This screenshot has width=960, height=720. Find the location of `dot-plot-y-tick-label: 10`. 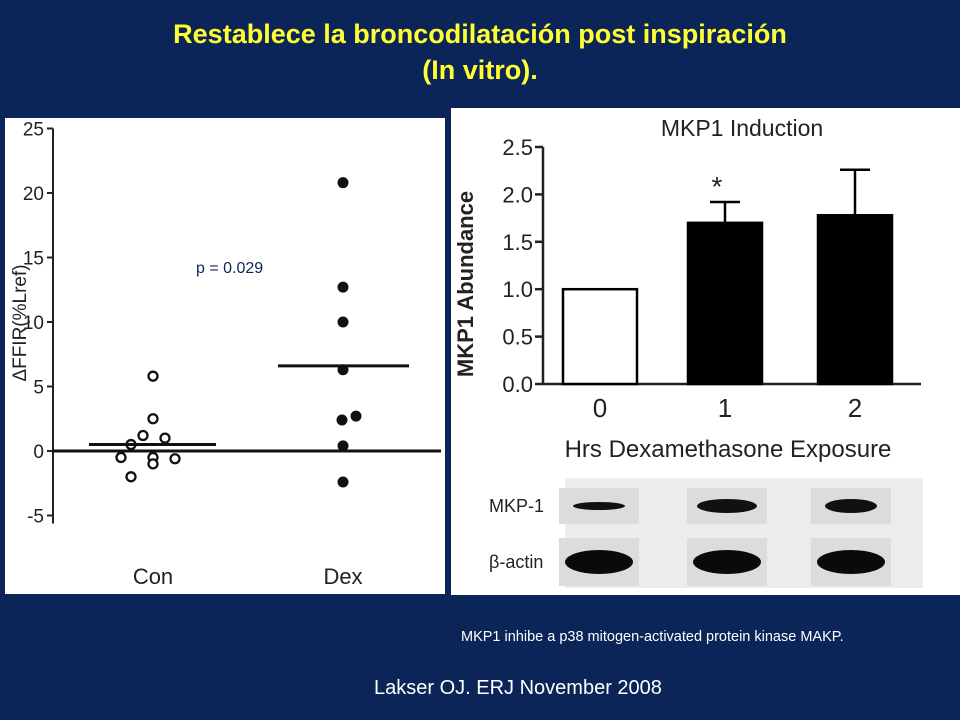

dot-plot-y-tick-label: 10 is located at coordinates (33, 323).